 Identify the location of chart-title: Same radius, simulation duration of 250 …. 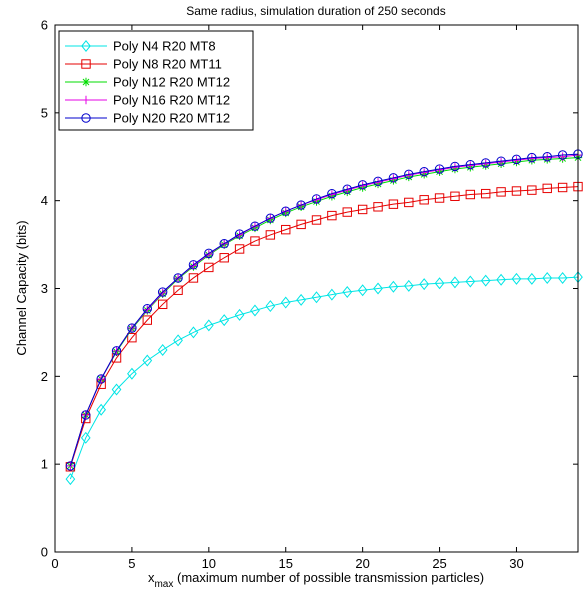
(315, 11).